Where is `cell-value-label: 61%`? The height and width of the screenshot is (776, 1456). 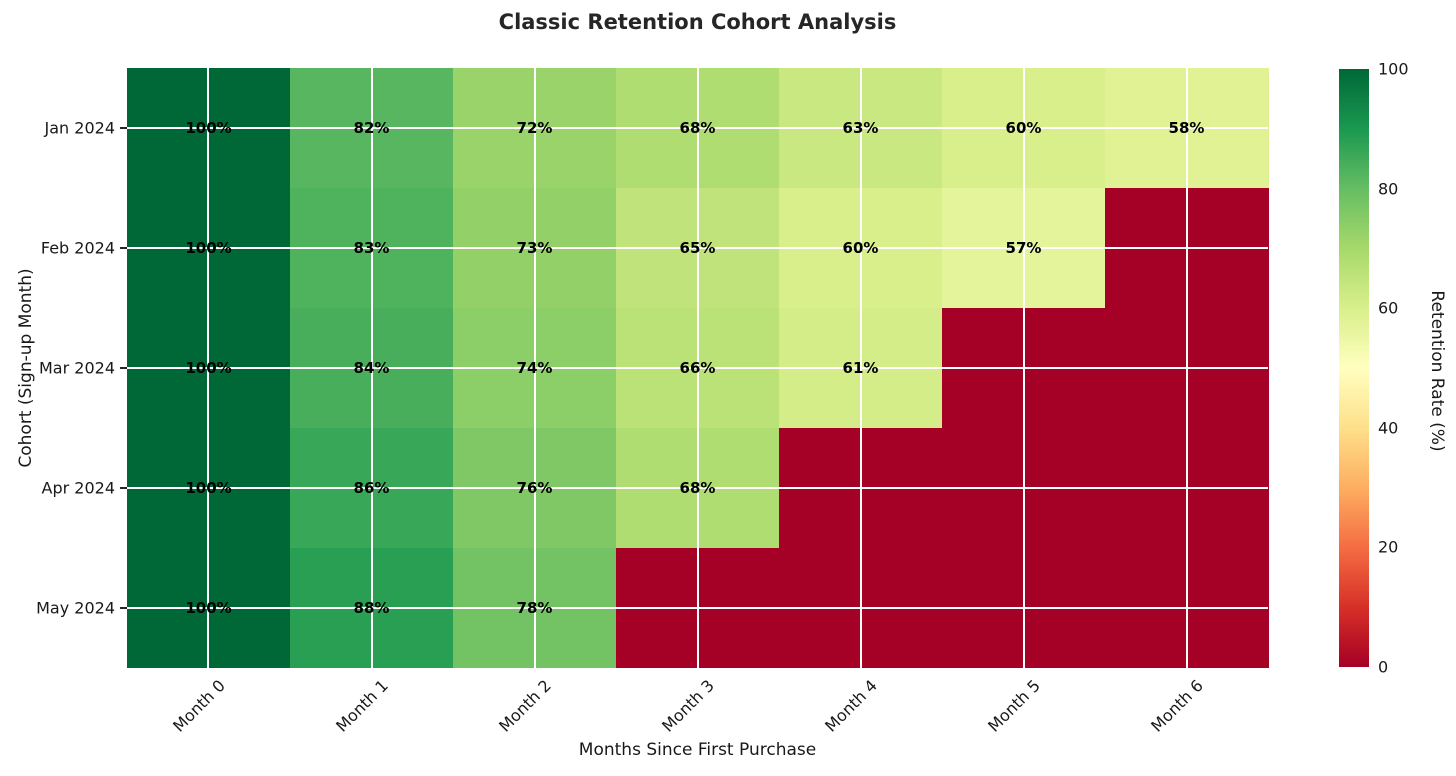 cell-value-label: 61% is located at coordinates (860, 368).